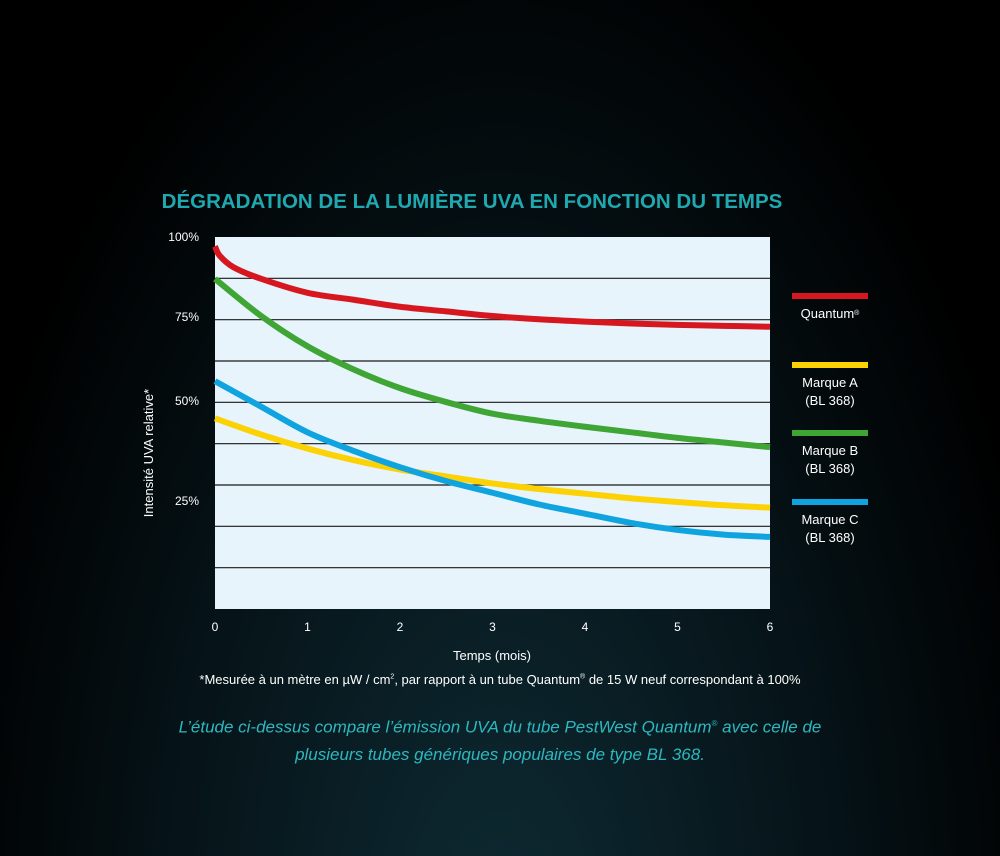 Image resolution: width=1000 pixels, height=856 pixels. I want to click on x-axis-ticks: 0 1 2 3 4 5 6, so click(493, 627).